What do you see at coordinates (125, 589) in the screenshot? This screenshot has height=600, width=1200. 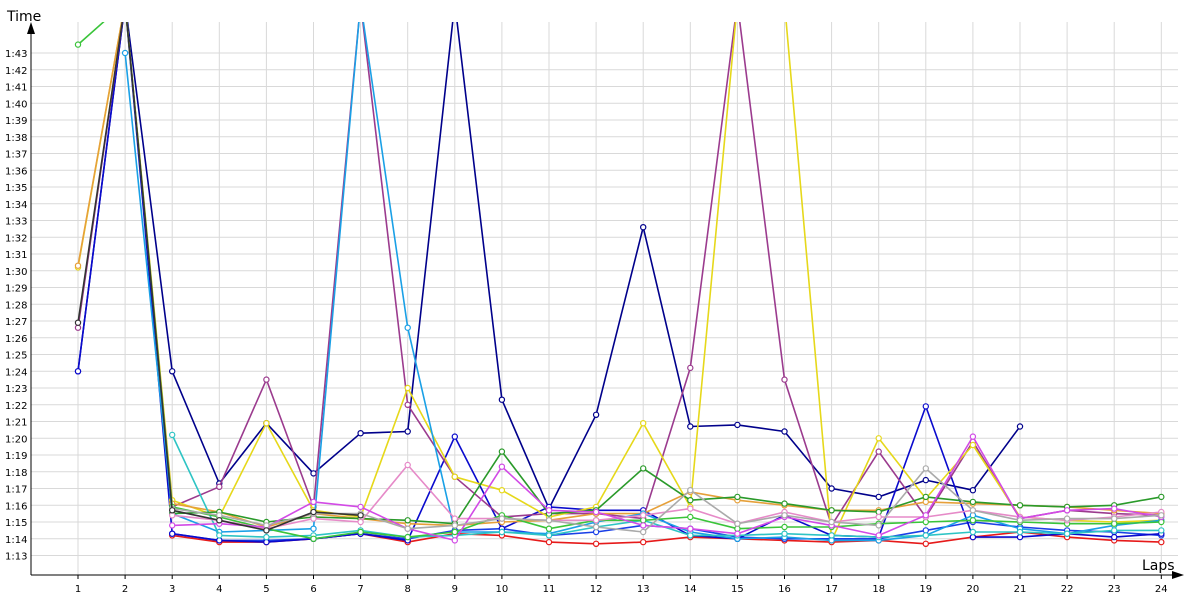 I see `x-tick-label: 2` at bounding box center [125, 589].